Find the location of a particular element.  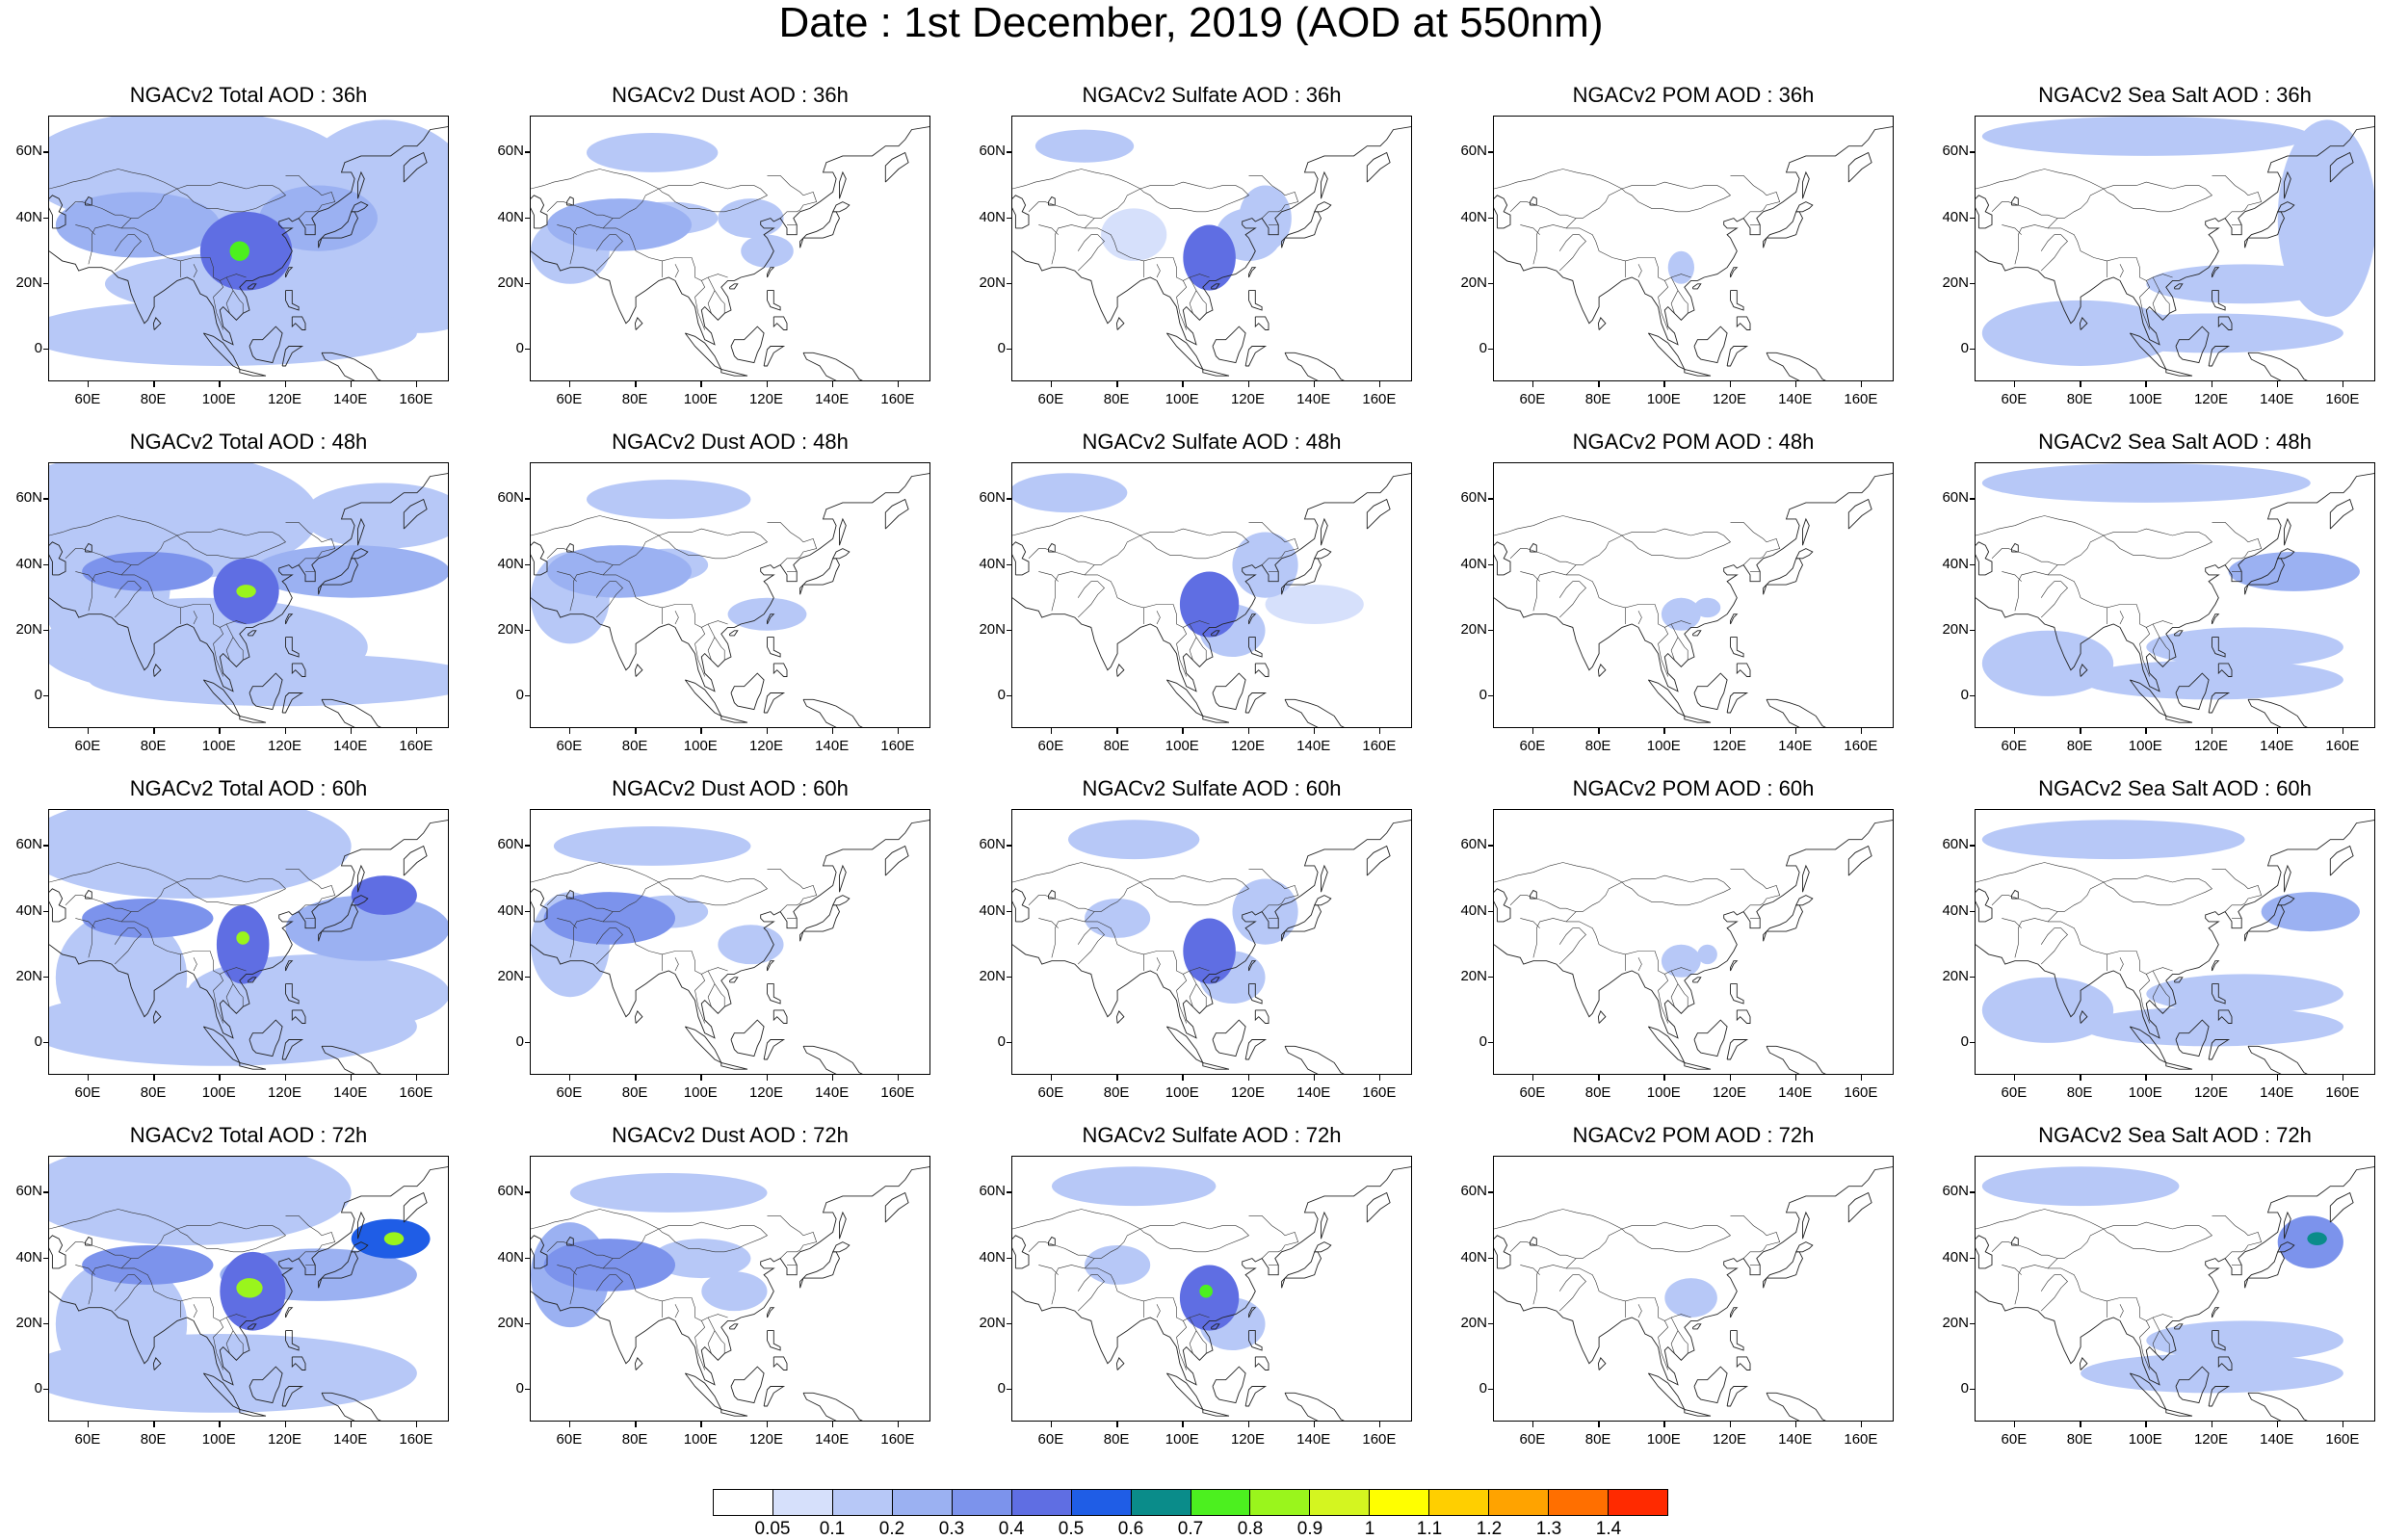

panel-title: NGACv2 Dust AOD : 48h is located at coordinates (730, 442).